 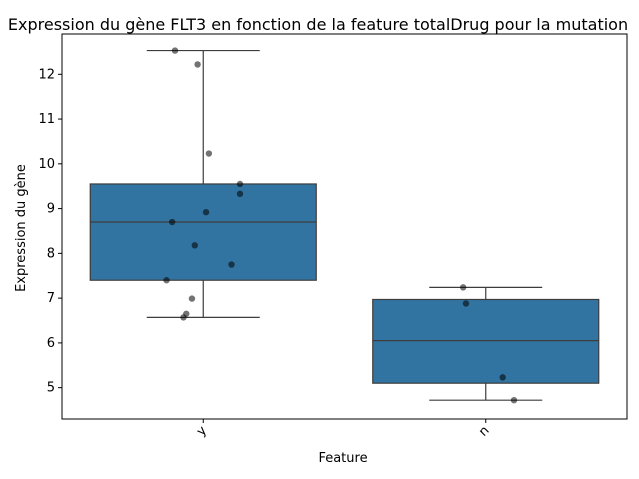 What do you see at coordinates (51, 298) in the screenshot?
I see `y-tick-label: 7` at bounding box center [51, 298].